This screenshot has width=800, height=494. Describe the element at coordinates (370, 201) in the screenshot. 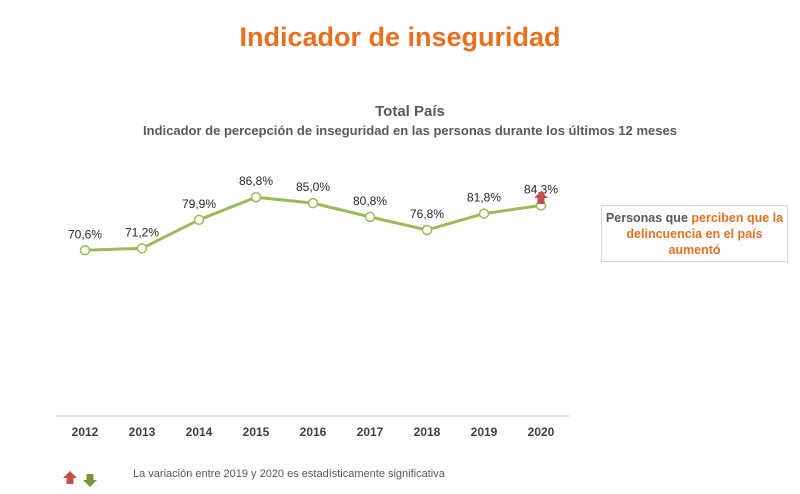

I see `data-label: 80,8%` at that location.